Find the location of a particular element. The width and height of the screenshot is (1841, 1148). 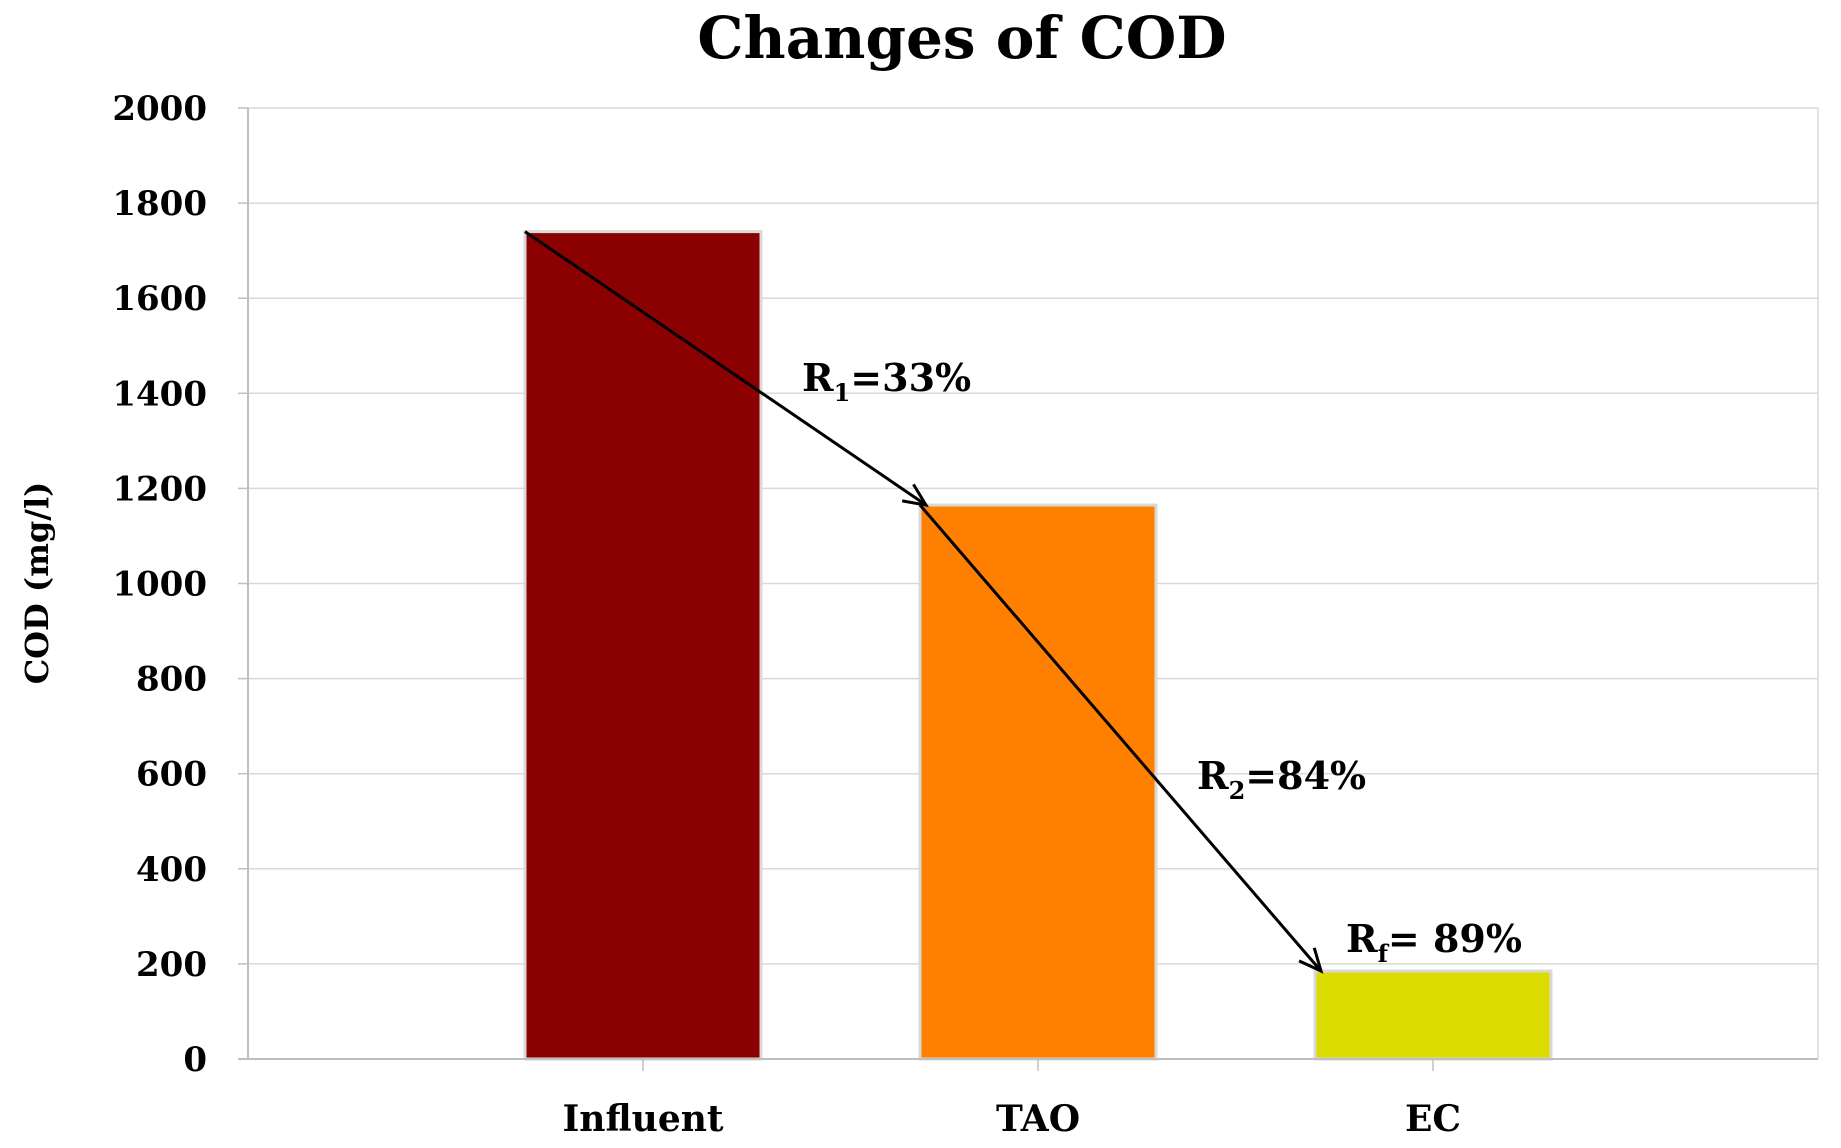

y-axis-label: COD (mg/l) is located at coordinates (37, 583).